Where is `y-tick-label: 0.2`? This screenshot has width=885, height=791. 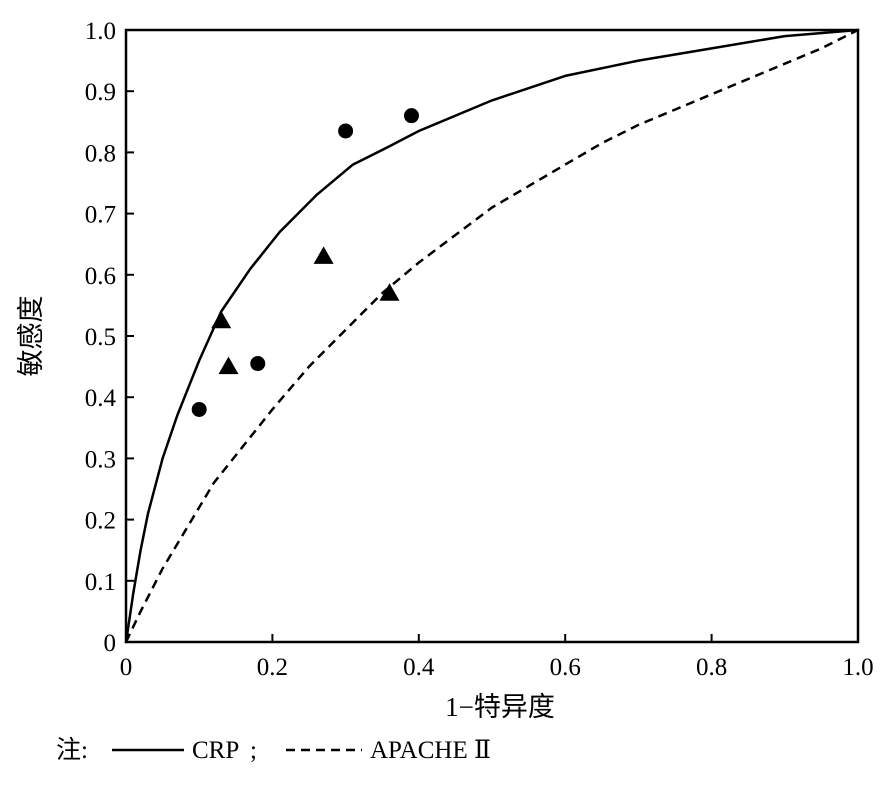 y-tick-label: 0.2 is located at coordinates (100, 521).